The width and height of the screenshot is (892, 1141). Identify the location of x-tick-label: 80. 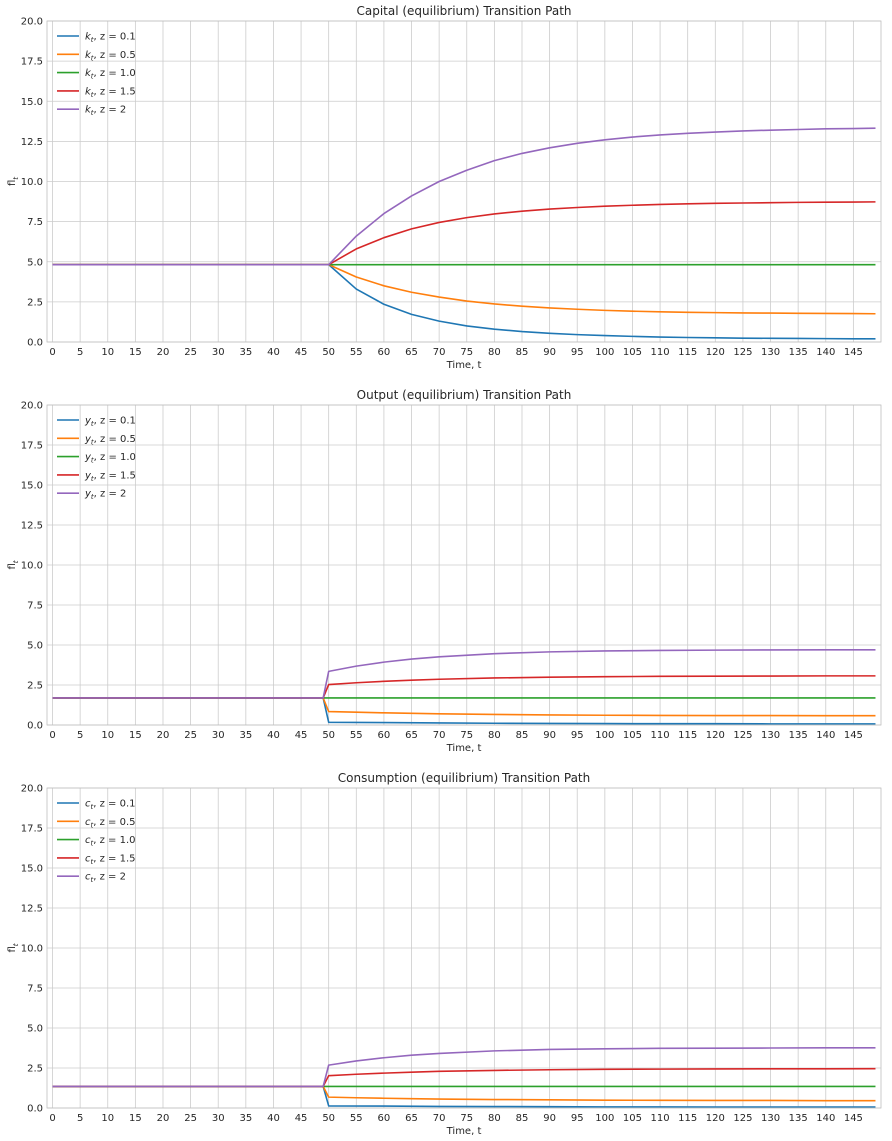
(494, 1118).